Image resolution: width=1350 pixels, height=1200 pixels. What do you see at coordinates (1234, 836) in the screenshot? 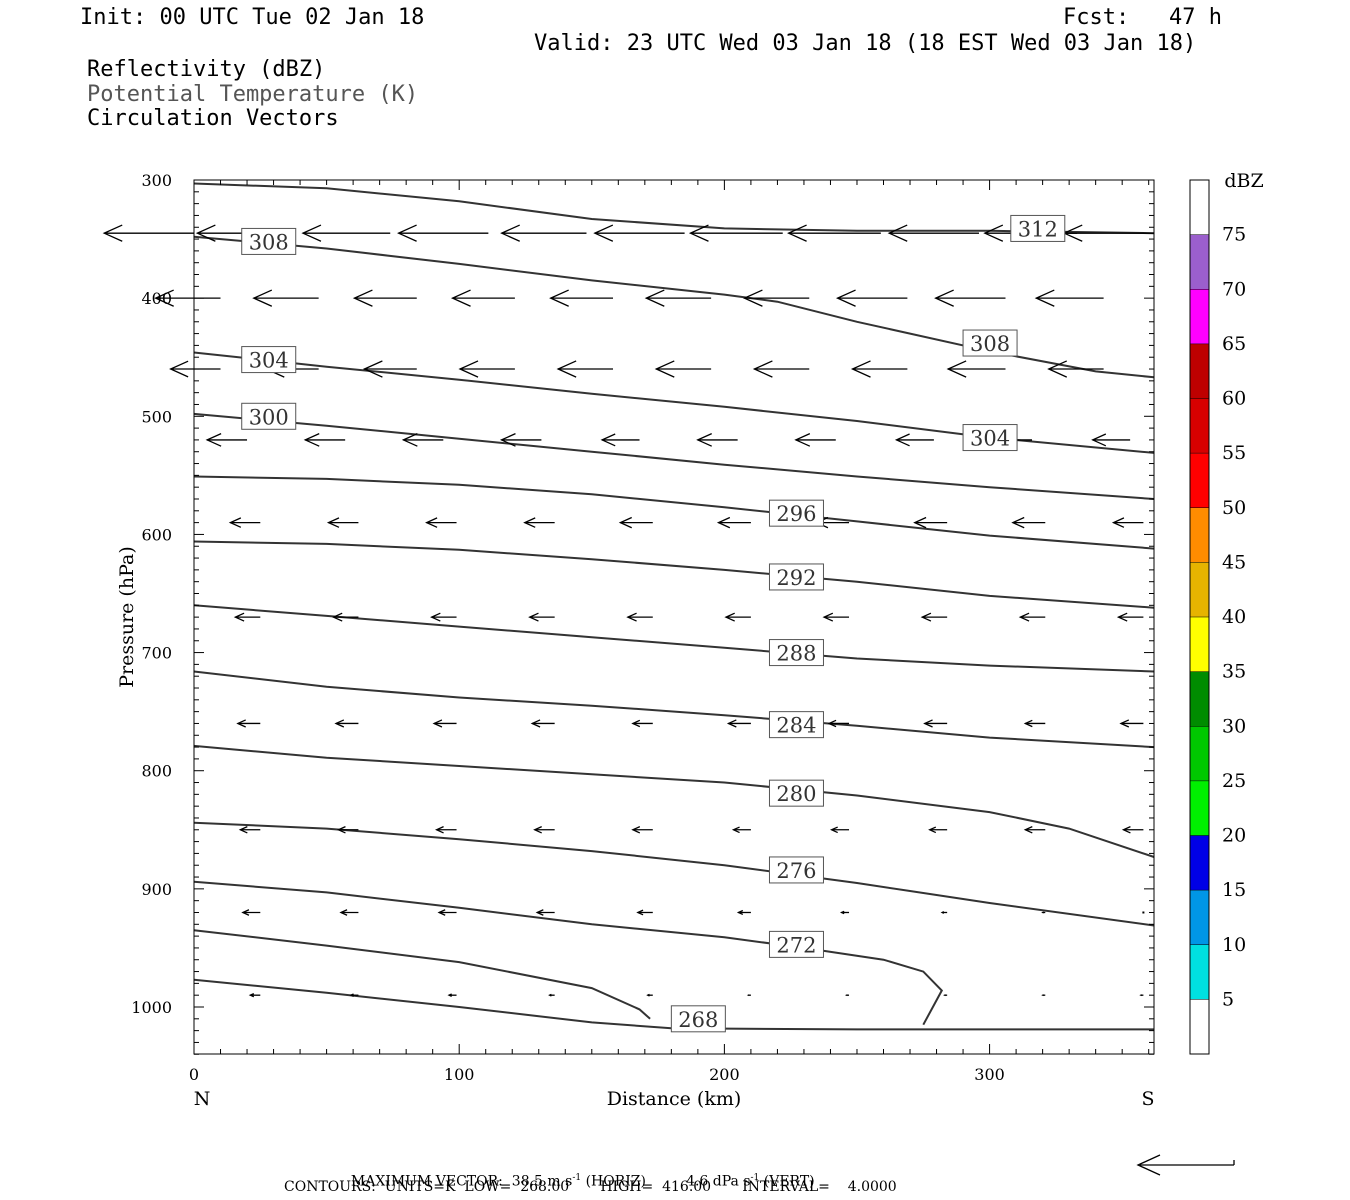
I see `colorbar-level-label: 20` at bounding box center [1234, 836].